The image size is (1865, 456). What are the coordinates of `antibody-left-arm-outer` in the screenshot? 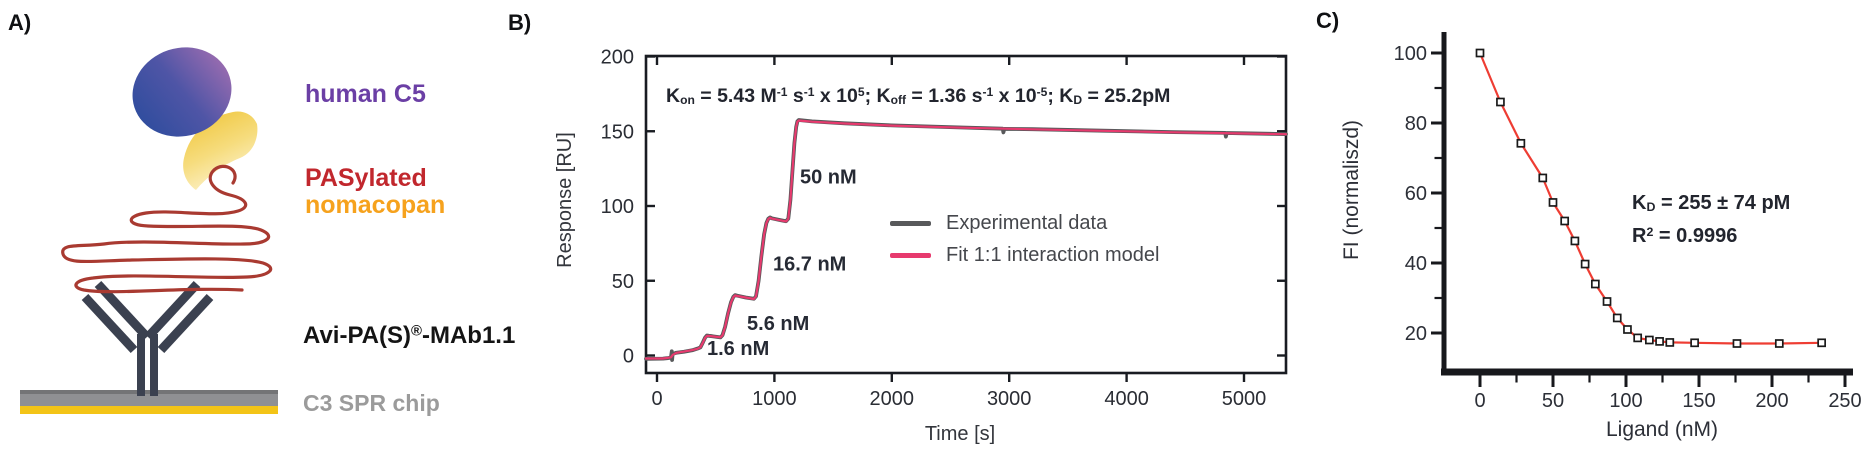 It's located at (109, 323).